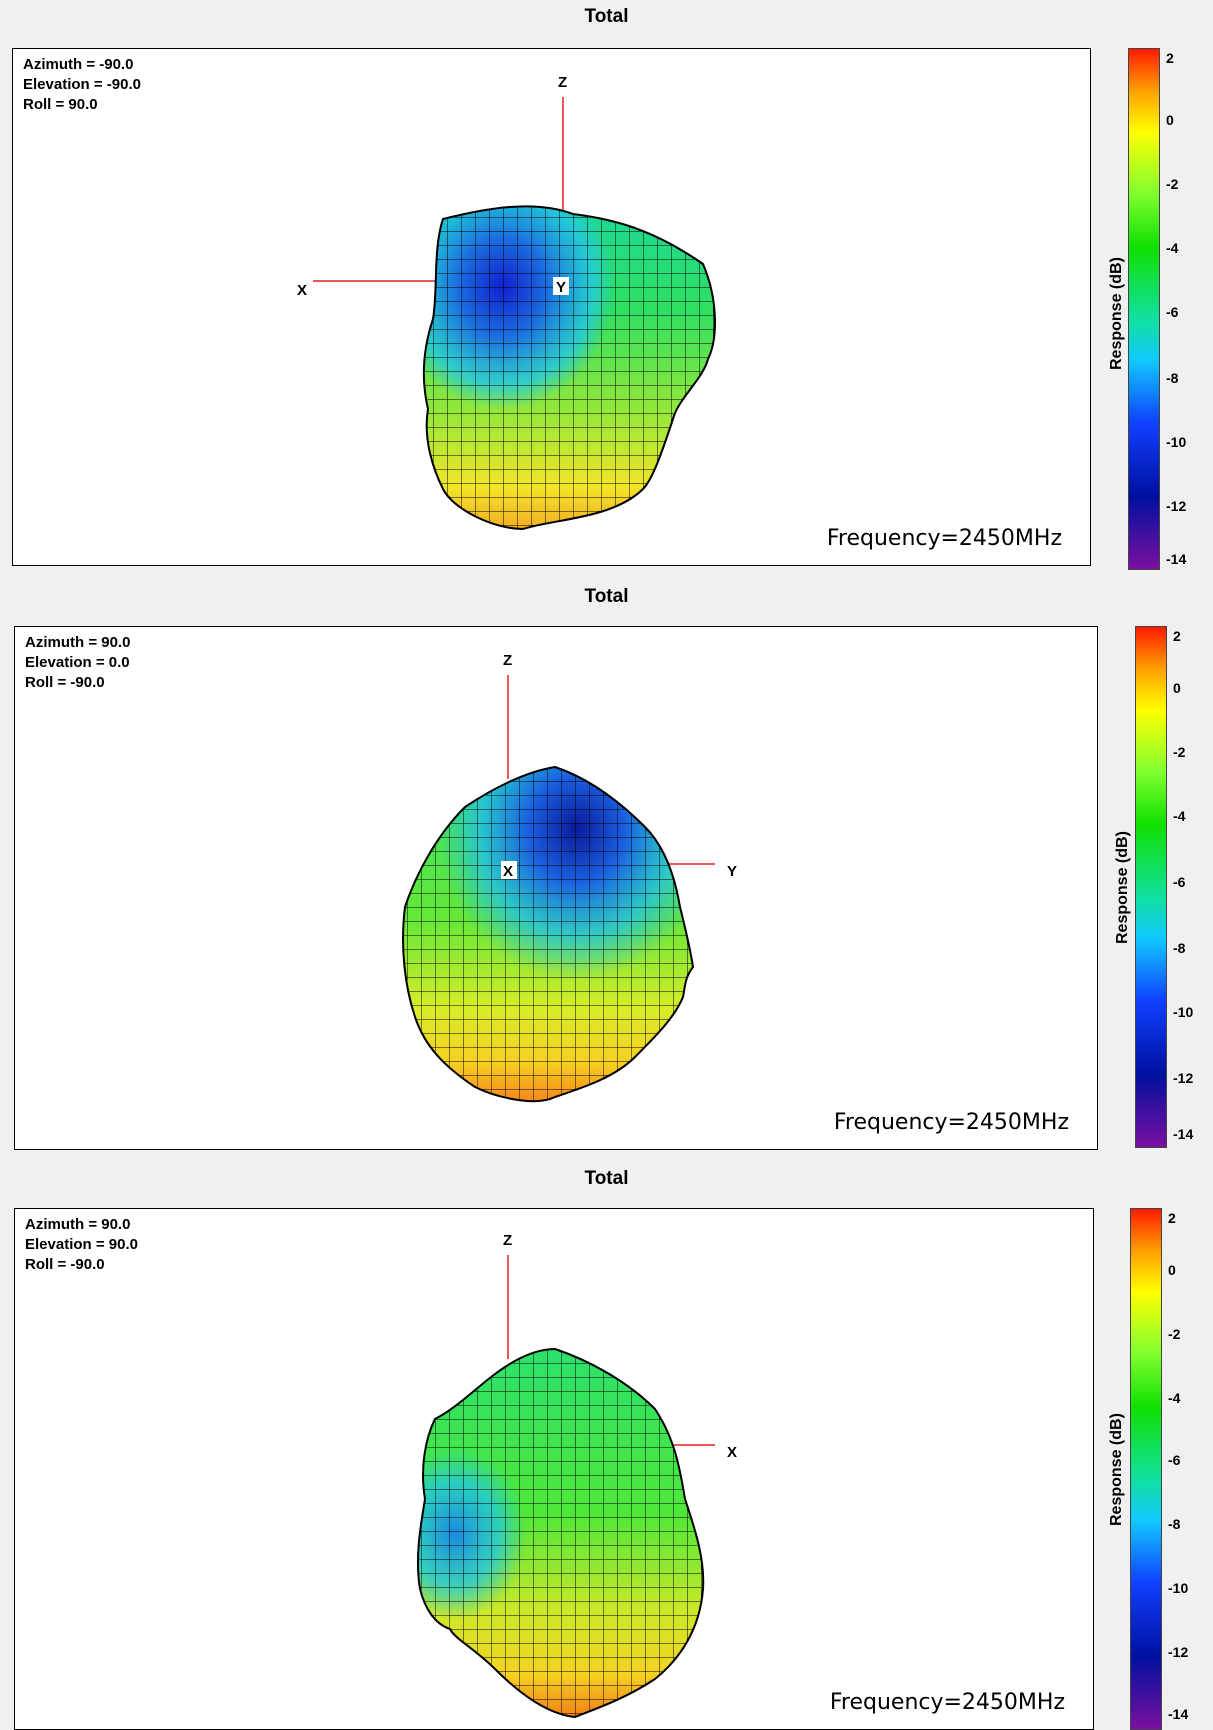 The height and width of the screenshot is (1730, 1213). What do you see at coordinates (60, 104) in the screenshot?
I see `roll-readout: Roll = 90.0` at bounding box center [60, 104].